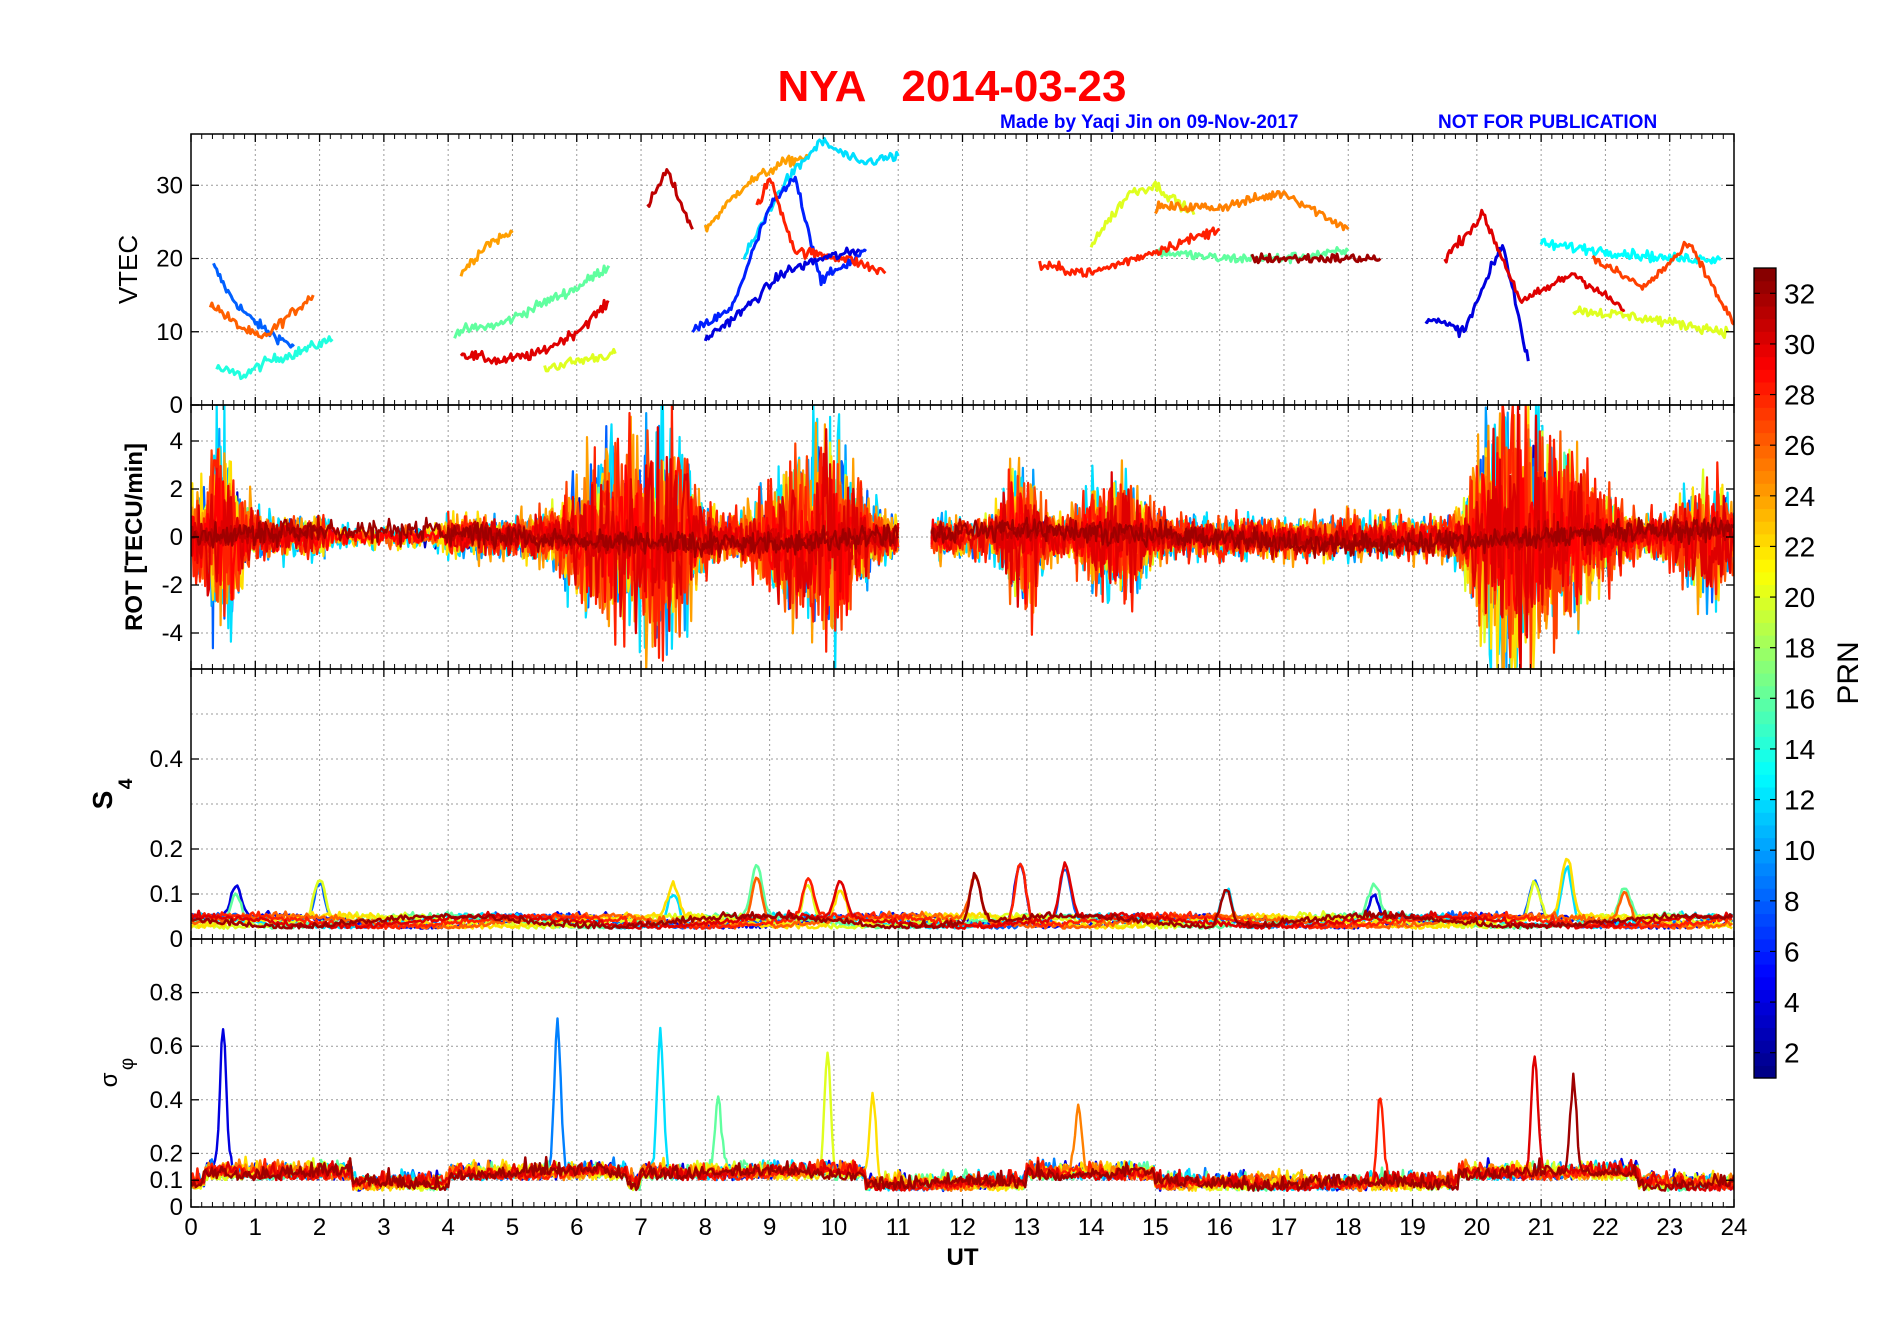  What do you see at coordinates (1799, 293) in the screenshot?
I see `colorbar-tick-label: 32` at bounding box center [1799, 293].